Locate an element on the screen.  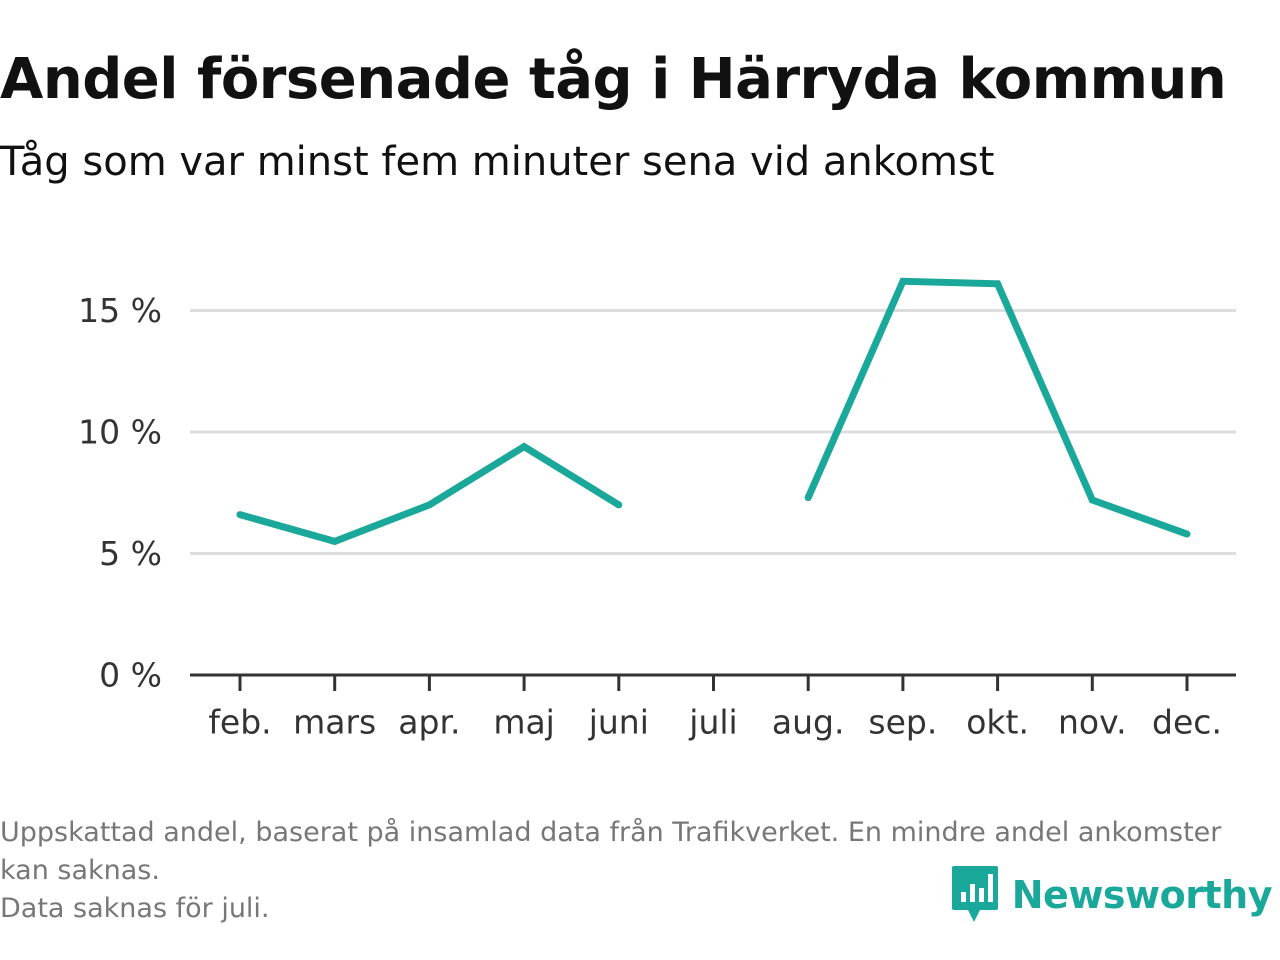
y-tick-label-0: 0 % is located at coordinates (130, 675).